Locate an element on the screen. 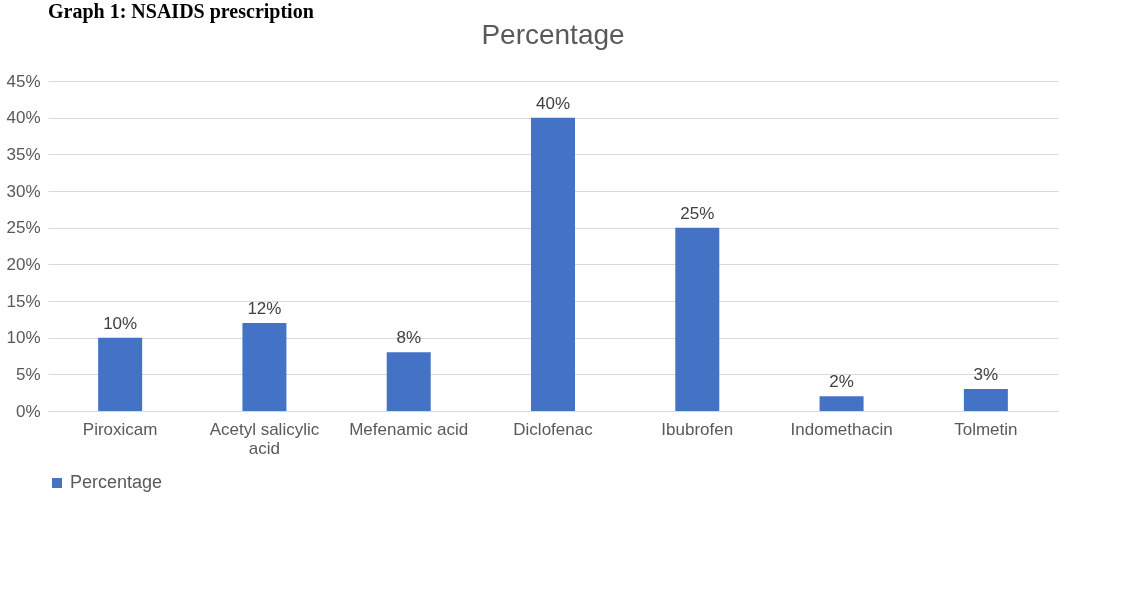  data-label: 2% is located at coordinates (841, 382).